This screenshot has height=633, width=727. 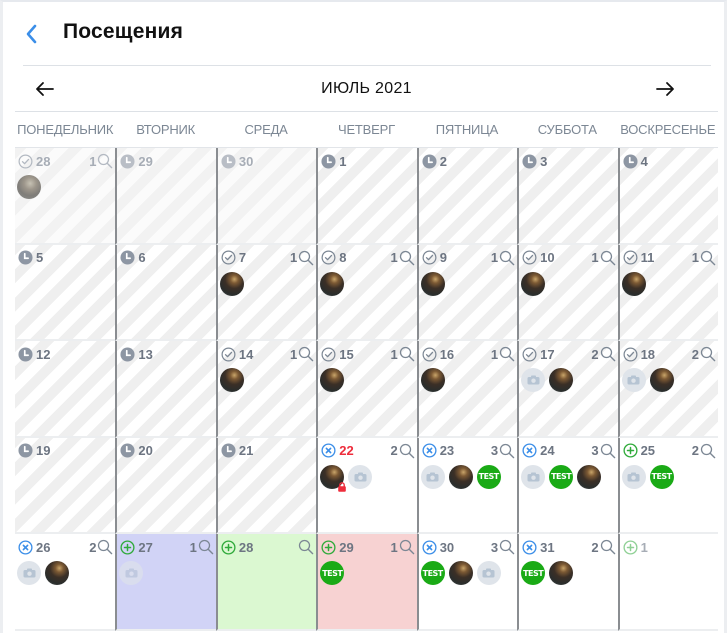 I want to click on search-icon, so click(x=306, y=257).